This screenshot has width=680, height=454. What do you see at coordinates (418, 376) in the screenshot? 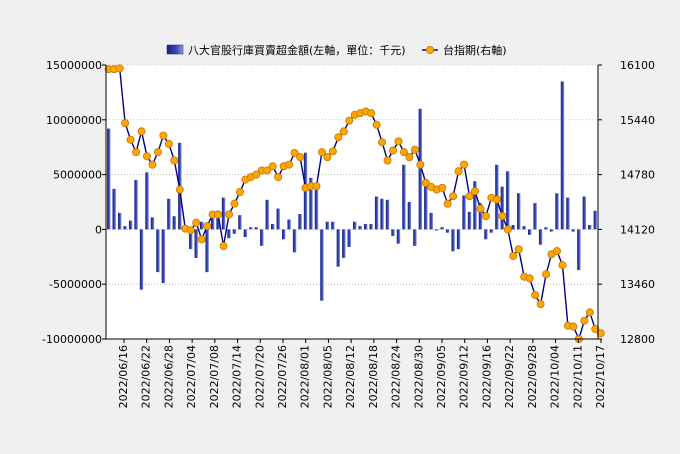
I see `x-tick-label: 2022/08/30` at bounding box center [418, 376].